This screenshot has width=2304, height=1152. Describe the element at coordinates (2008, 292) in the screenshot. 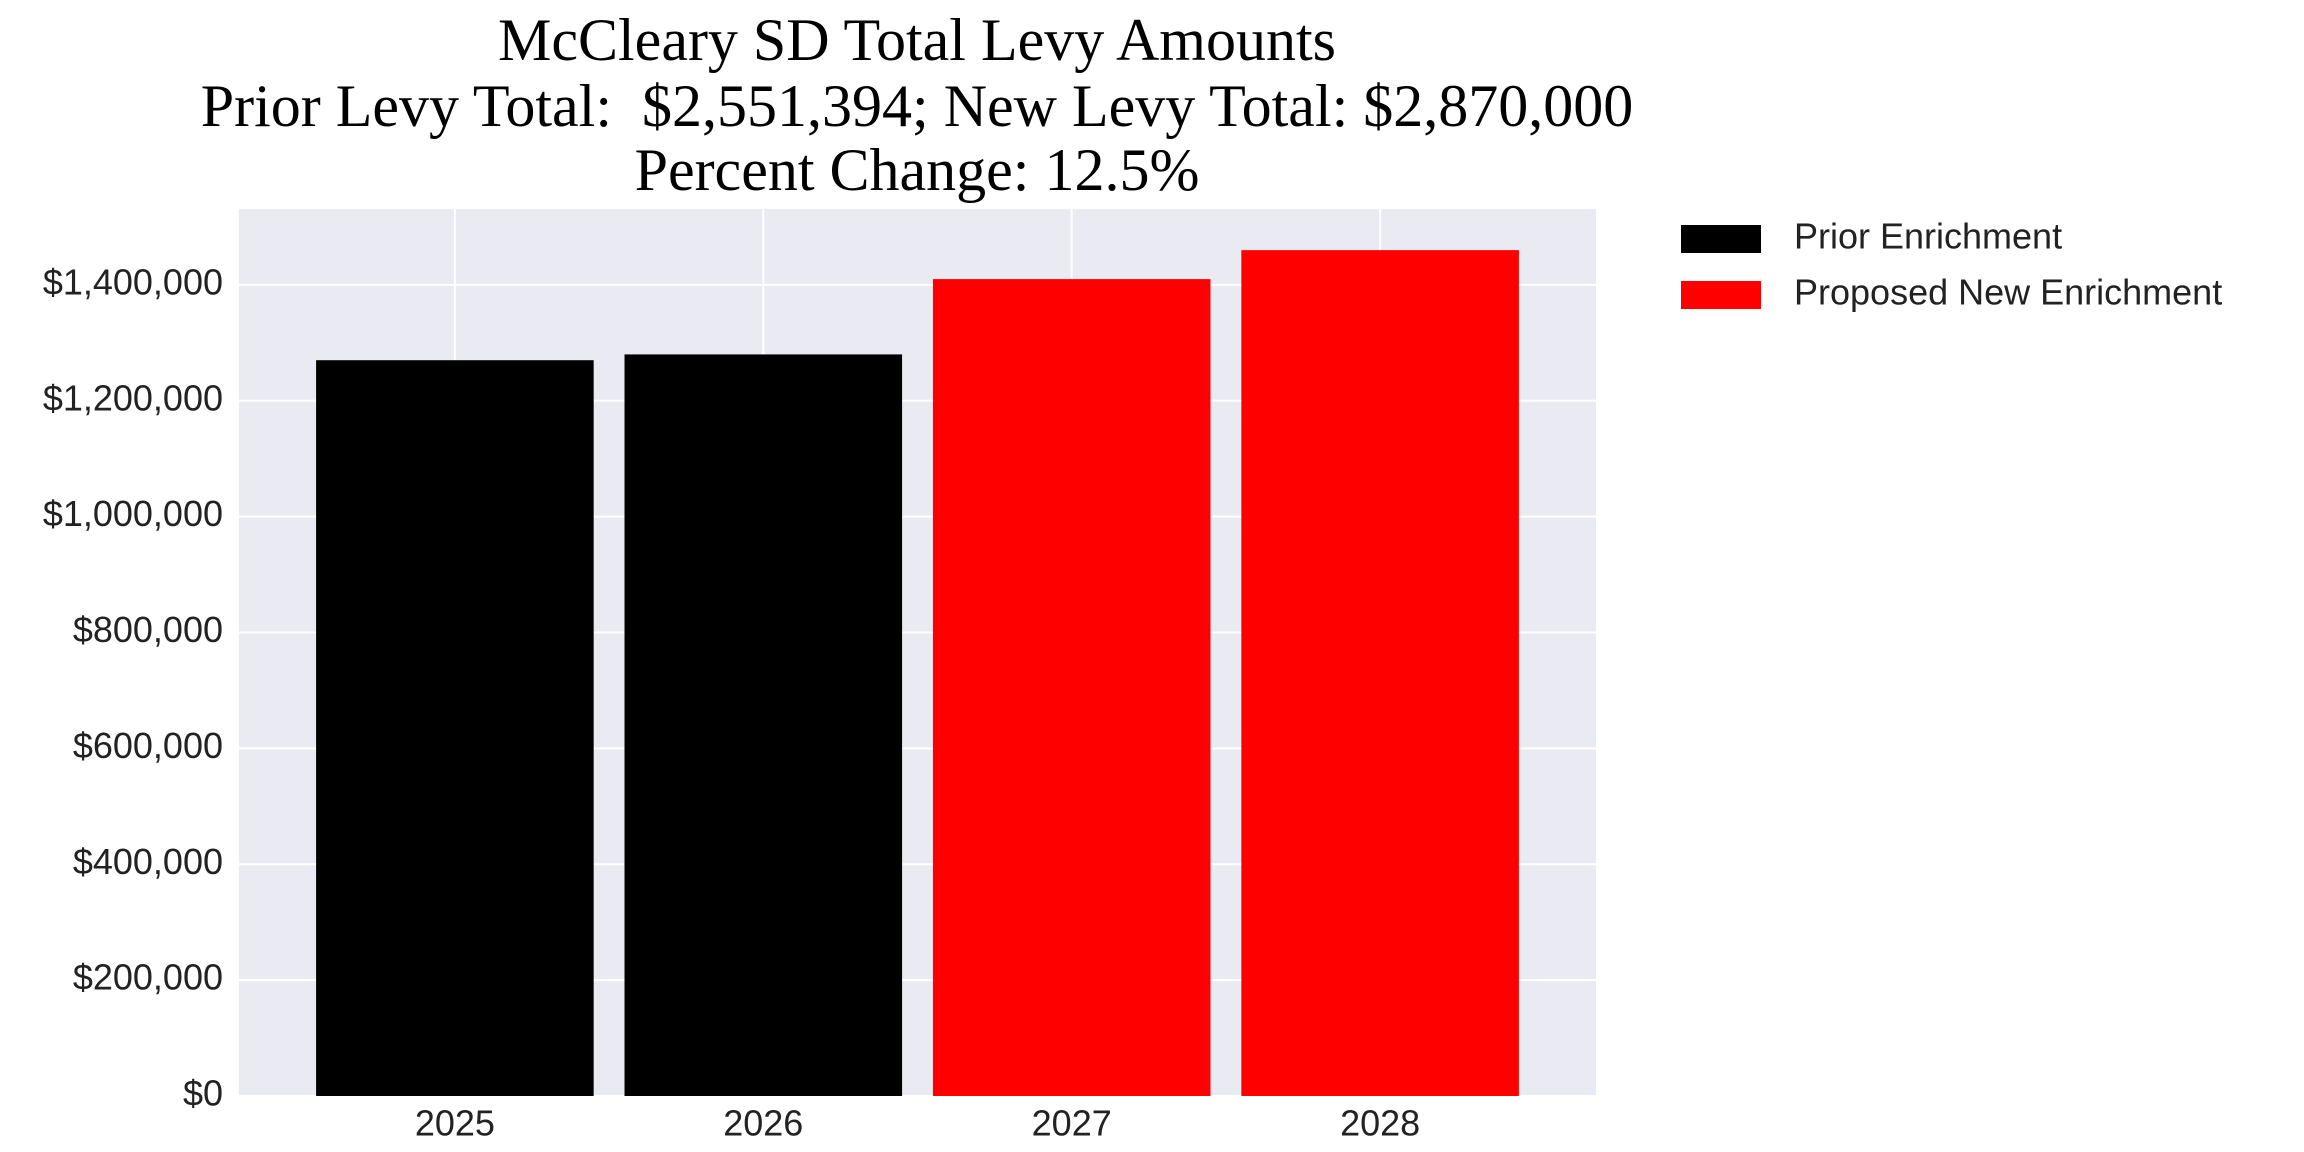

I see `legend-label: Proposed New Enrichment` at that location.